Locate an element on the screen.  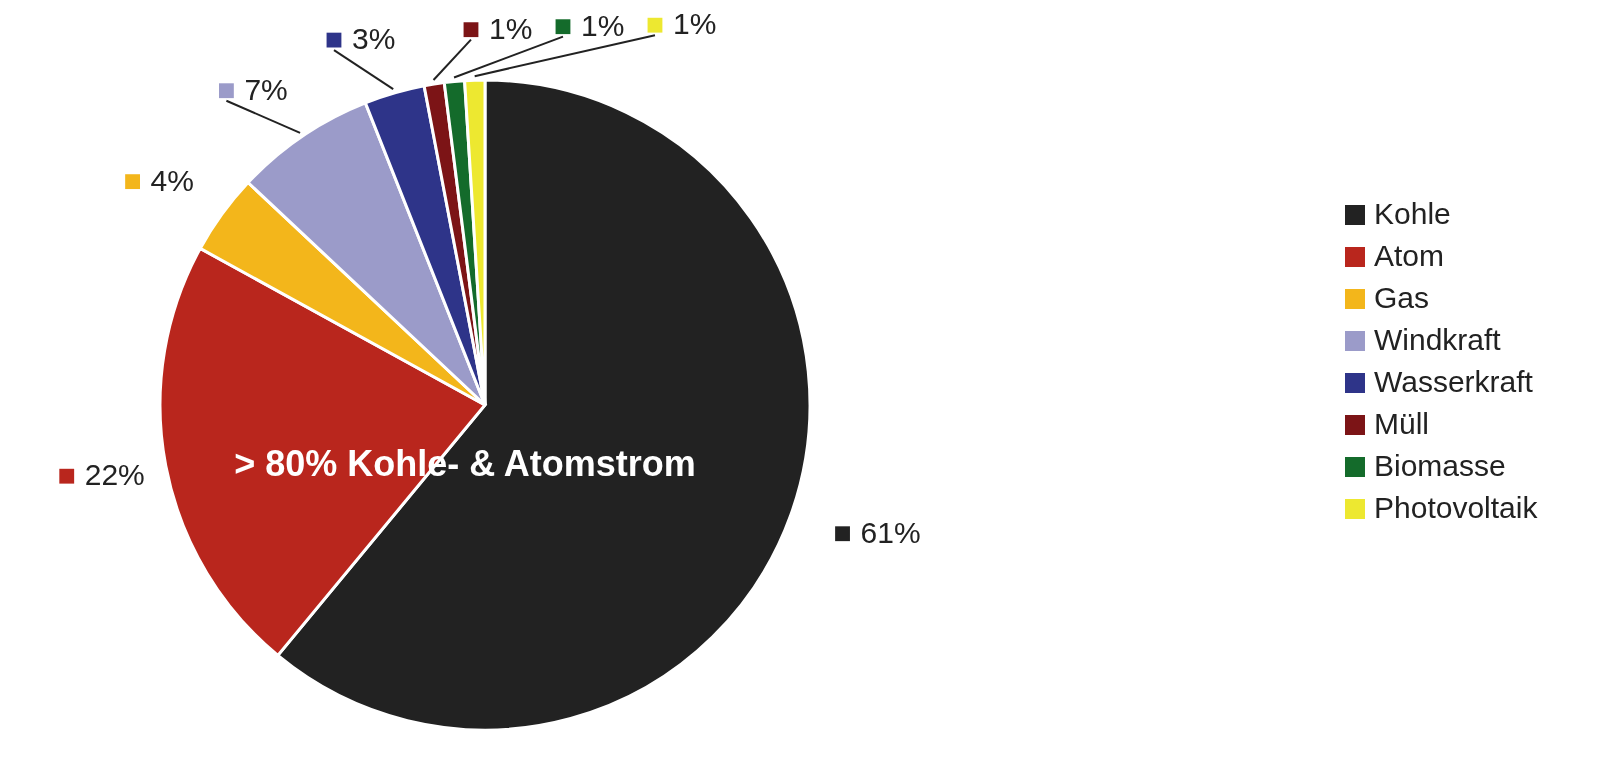
legend-label: Atom is located at coordinates (1409, 255).